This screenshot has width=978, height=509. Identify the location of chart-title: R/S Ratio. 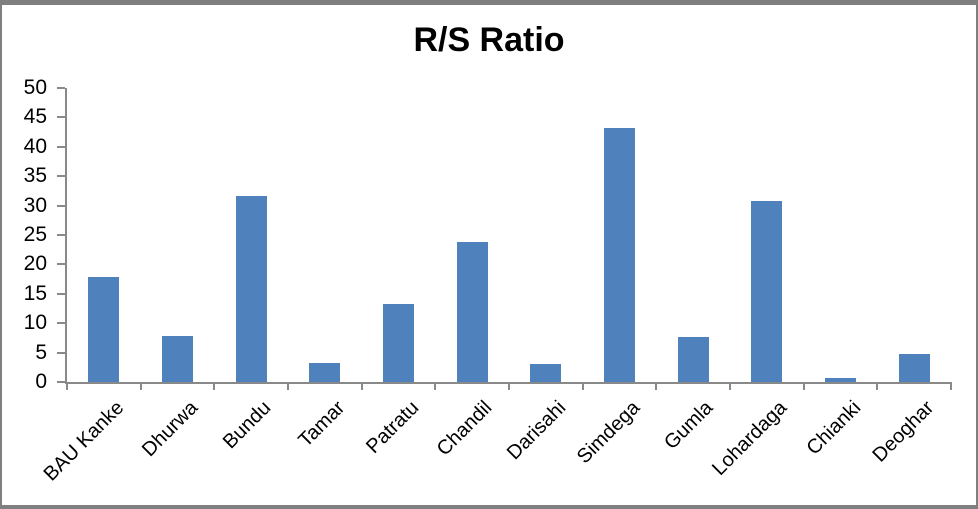
(489, 40).